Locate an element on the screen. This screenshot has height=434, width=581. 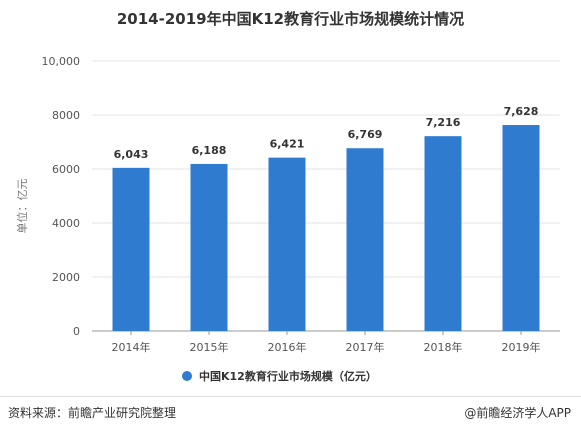
chart-title: 2014-2019年中国K12教育行业市场规模统计情况 is located at coordinates (290, 19).